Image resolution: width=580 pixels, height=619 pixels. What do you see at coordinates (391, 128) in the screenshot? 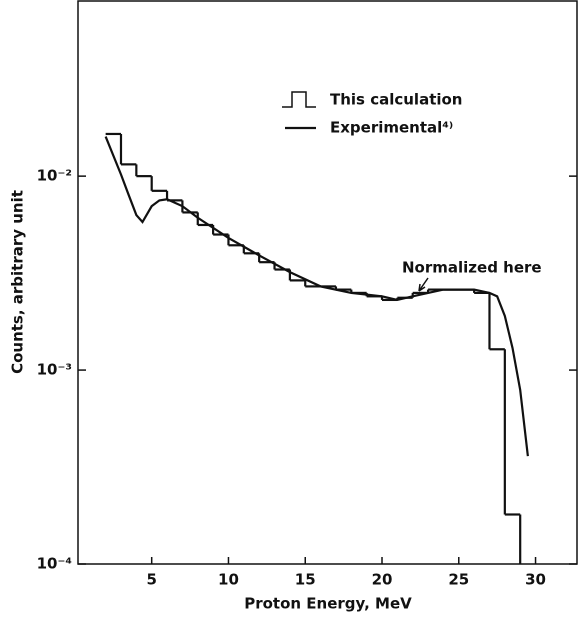
I see `legend-label: Experimental⁴⁾` at bounding box center [391, 128].